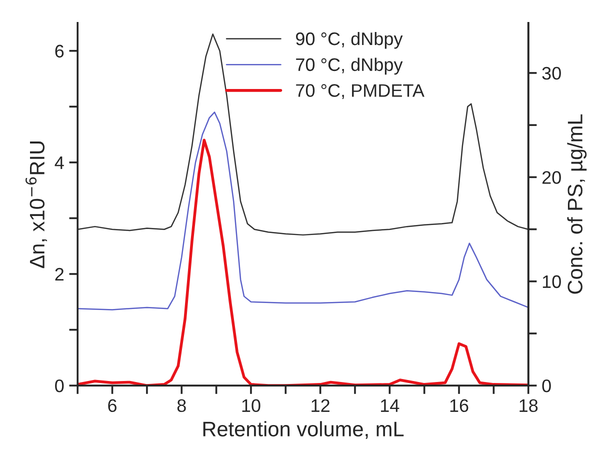 This screenshot has height=459, width=597. I want to click on y2-tick-label: 10, so click(551, 281).